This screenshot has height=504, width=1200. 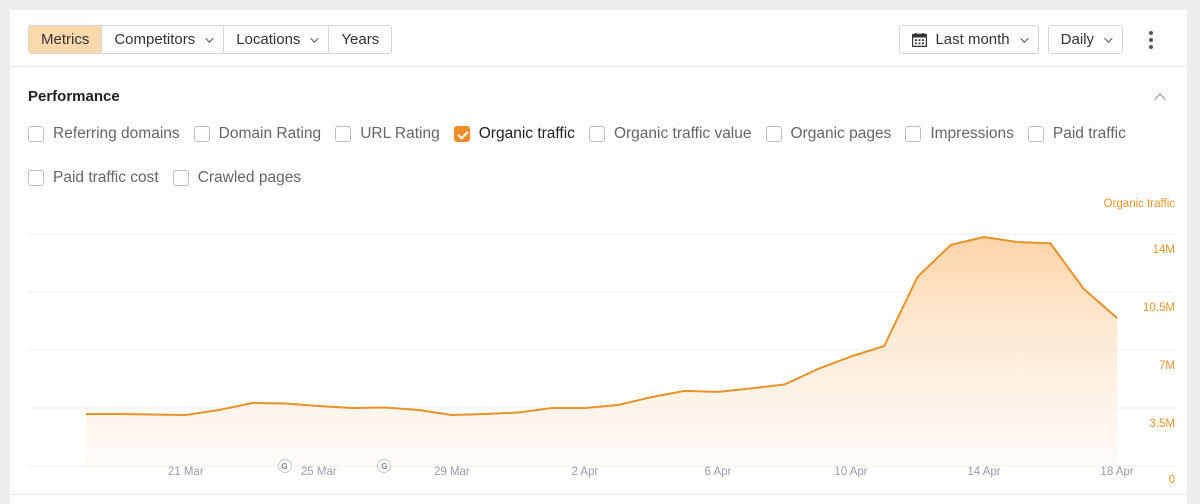 What do you see at coordinates (585, 472) in the screenshot?
I see `x-tick-label: 2 Apr` at bounding box center [585, 472].